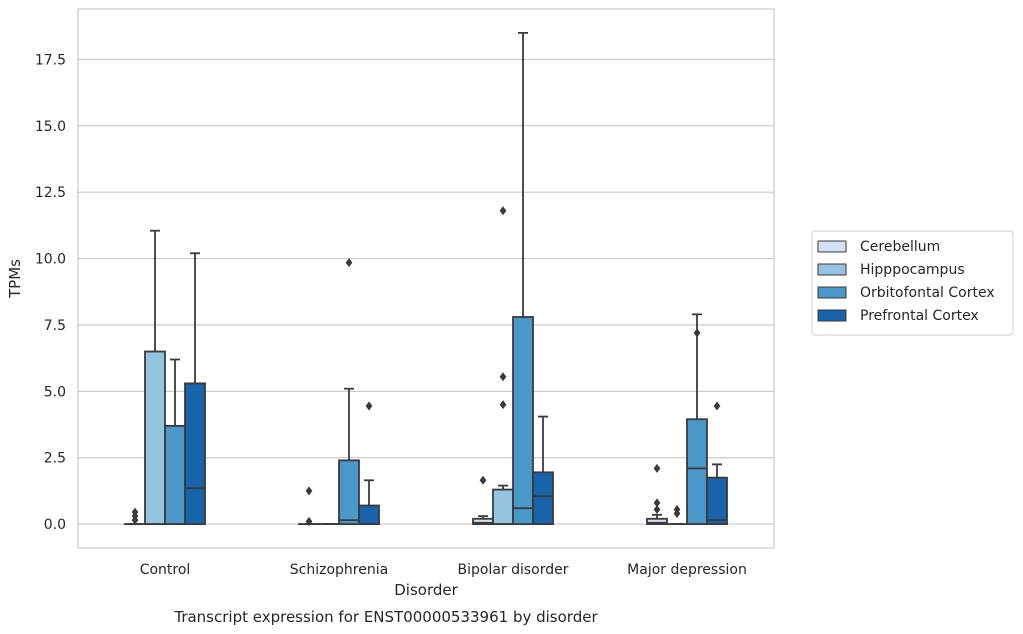 The height and width of the screenshot is (634, 1023). Describe the element at coordinates (912, 270) in the screenshot. I see `legend-label: Hipppocampus` at that location.